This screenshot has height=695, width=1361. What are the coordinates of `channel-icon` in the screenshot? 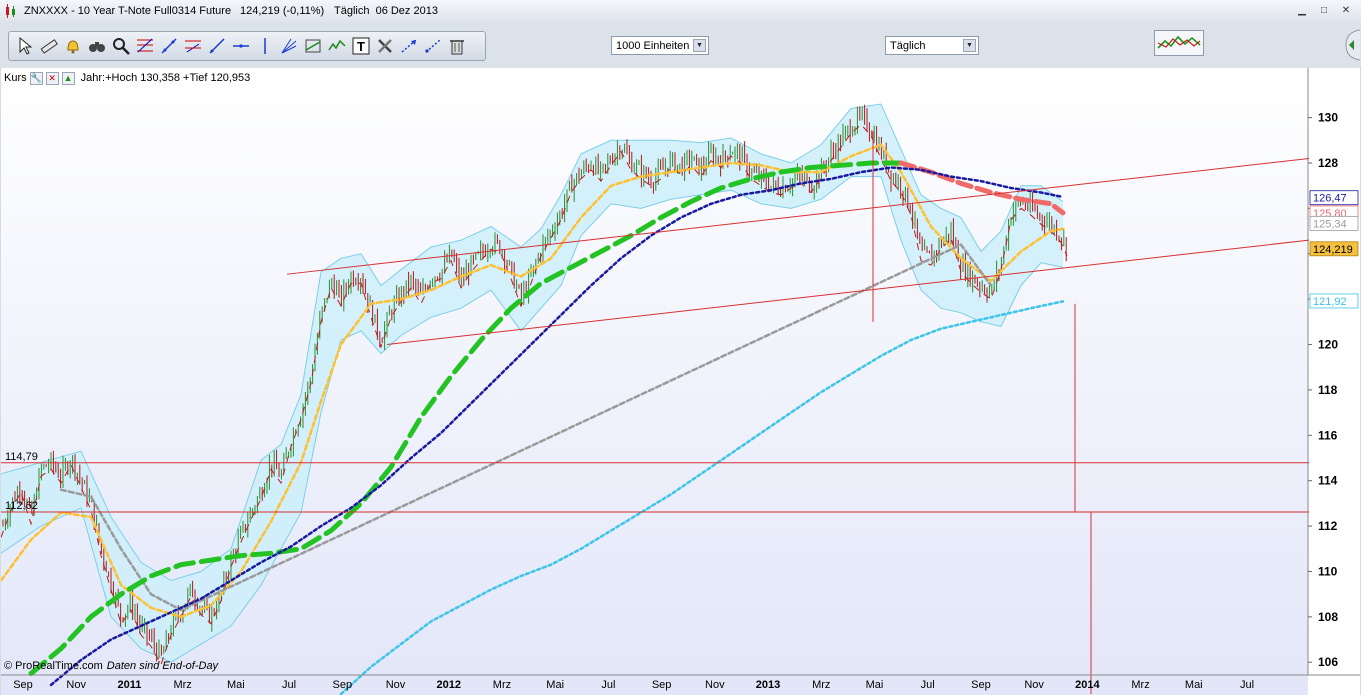 It's located at (192, 46).